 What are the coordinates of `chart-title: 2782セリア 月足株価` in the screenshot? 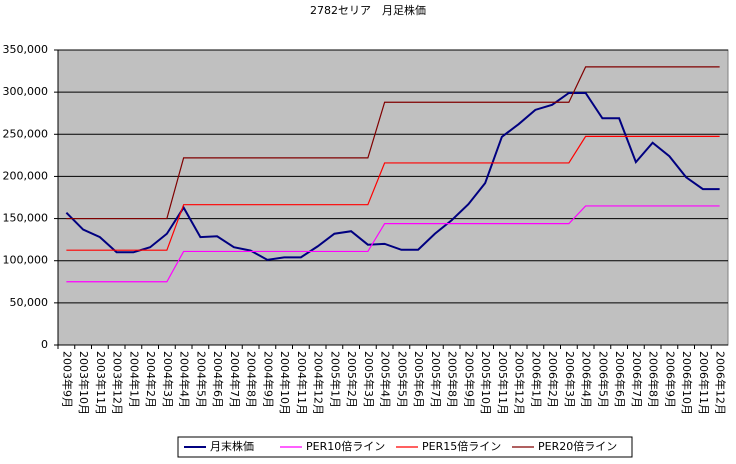 It's located at (368, 10).